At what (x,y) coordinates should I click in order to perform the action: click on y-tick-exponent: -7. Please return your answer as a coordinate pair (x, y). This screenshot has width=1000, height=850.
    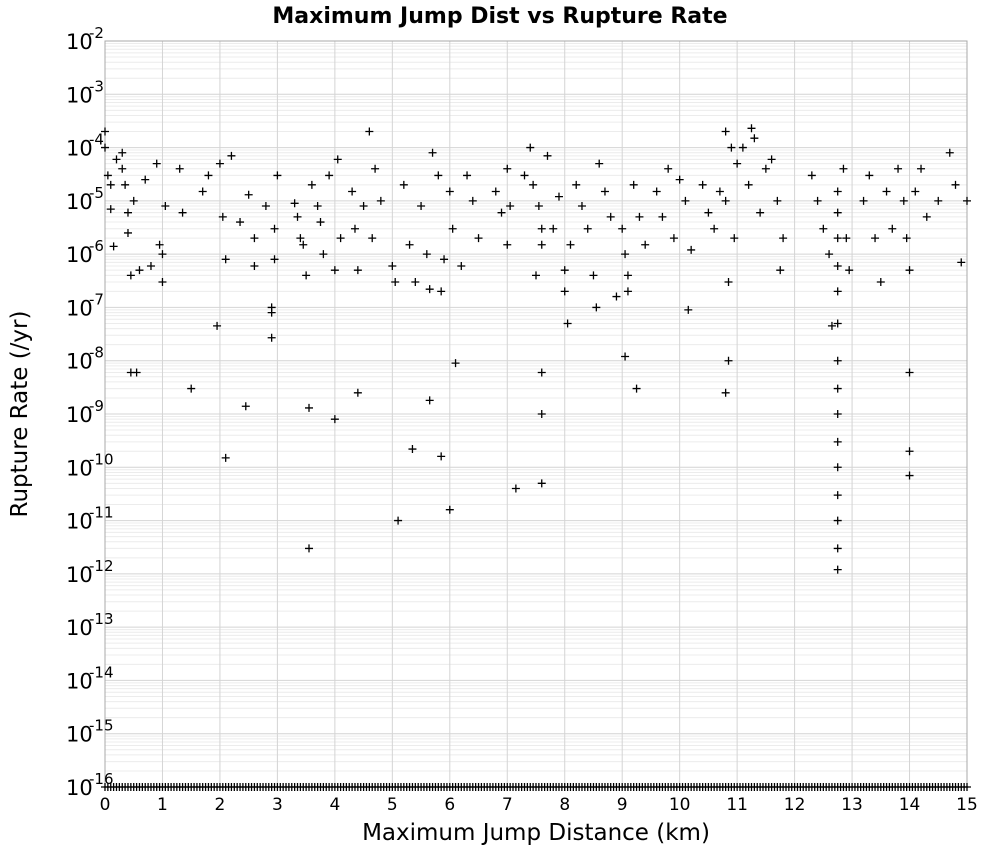
    Looking at the image, I should click on (96, 299).